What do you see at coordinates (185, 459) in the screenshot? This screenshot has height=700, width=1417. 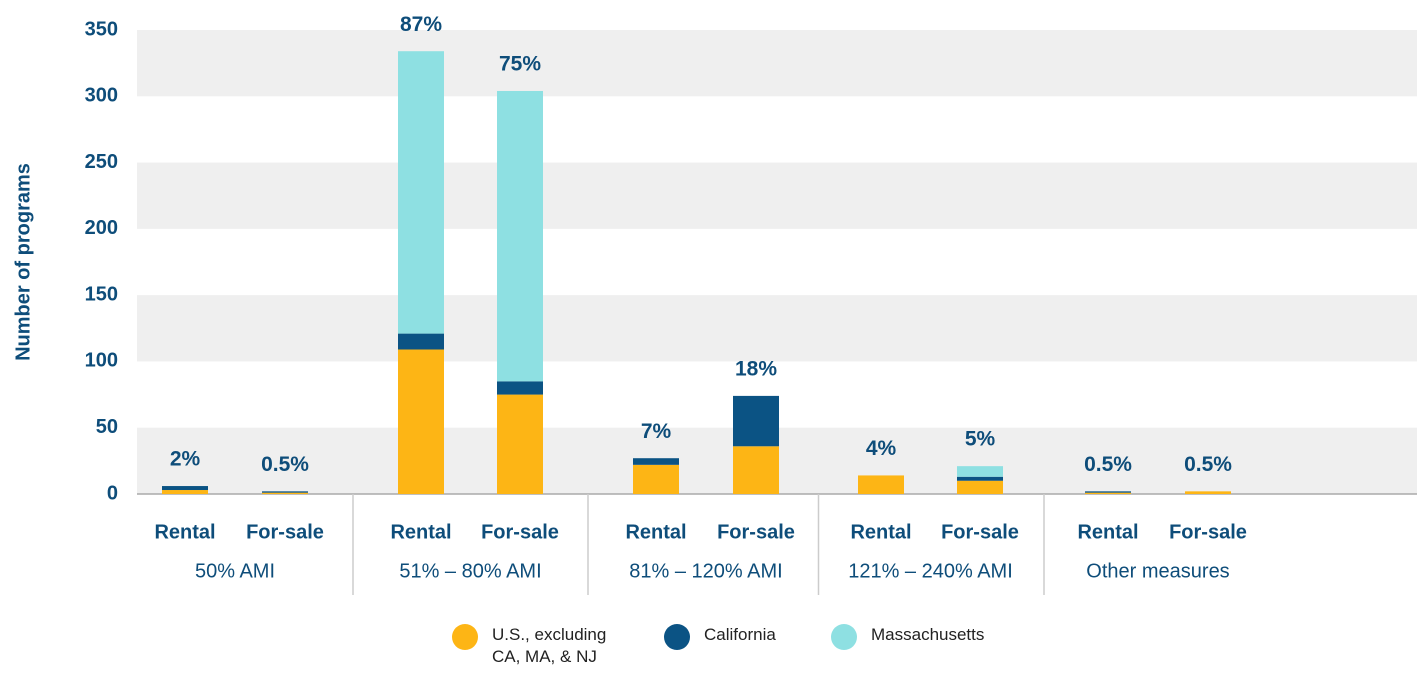 I see `share-label: 2%` at bounding box center [185, 459].